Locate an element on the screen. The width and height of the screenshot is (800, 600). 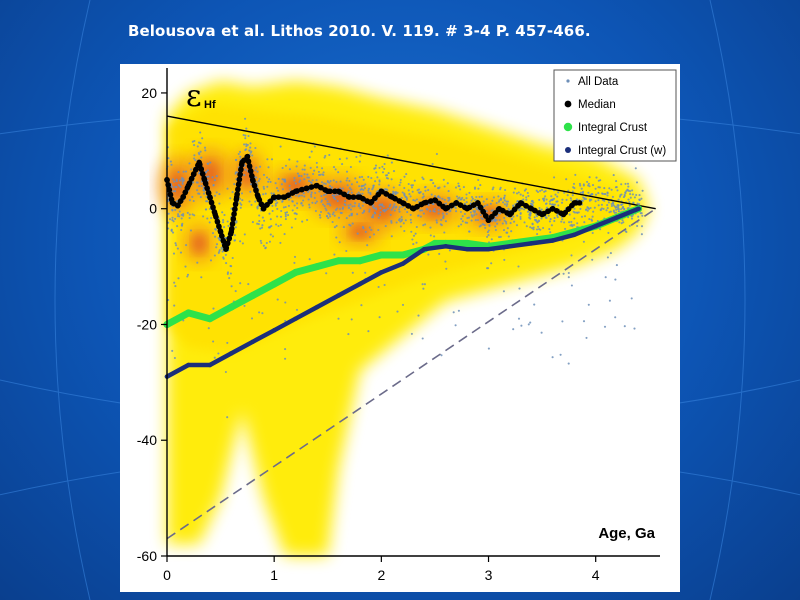
legend-marker-all-data is located at coordinates (568, 81).